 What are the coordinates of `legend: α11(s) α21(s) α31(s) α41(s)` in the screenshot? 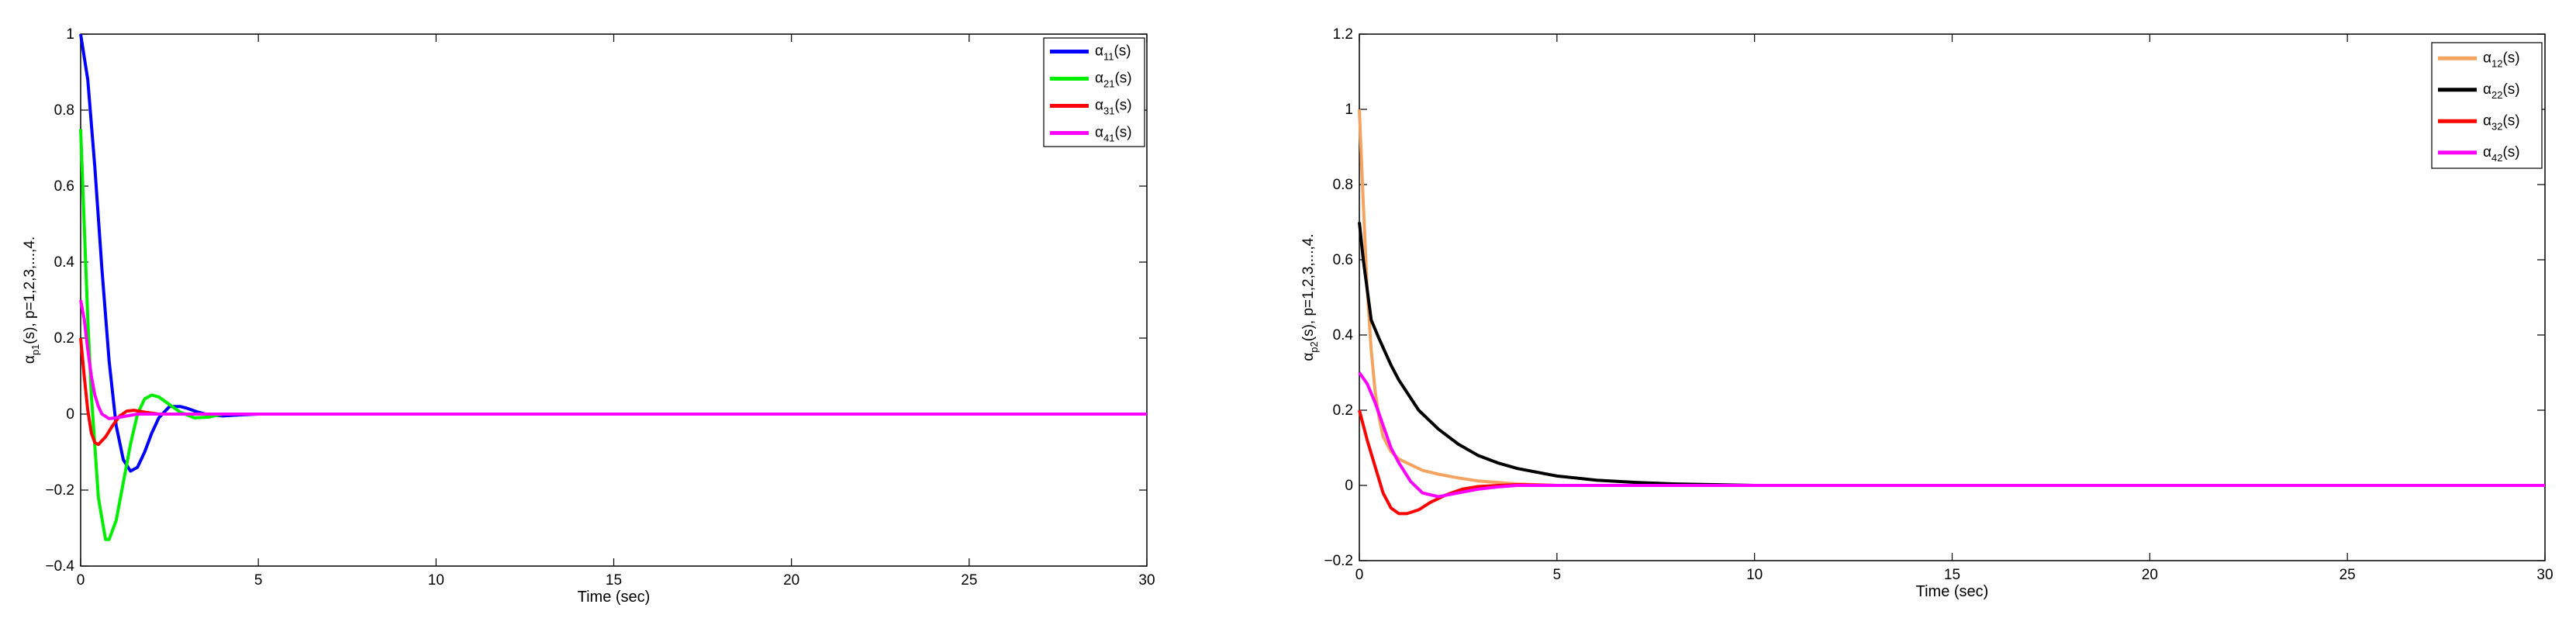 It's located at (1094, 92).